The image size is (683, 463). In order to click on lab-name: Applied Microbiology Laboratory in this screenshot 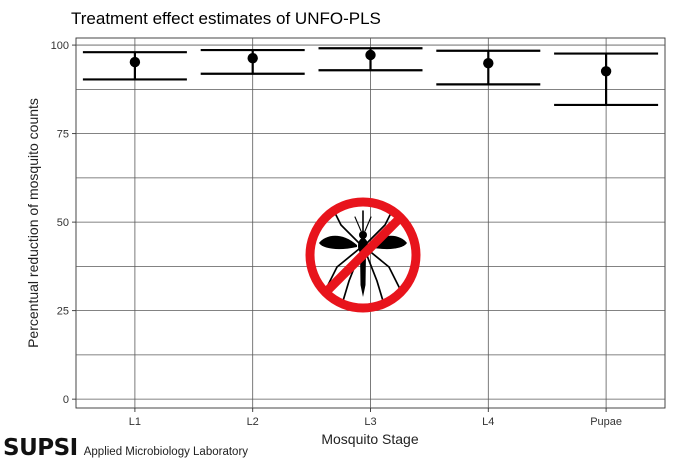, I will do `click(166, 452)`.